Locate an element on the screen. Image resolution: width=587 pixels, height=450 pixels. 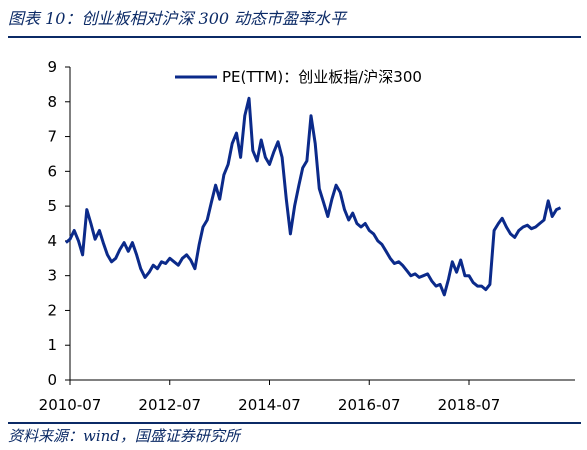
y-tick-label: 1 is located at coordinates (52, 345).